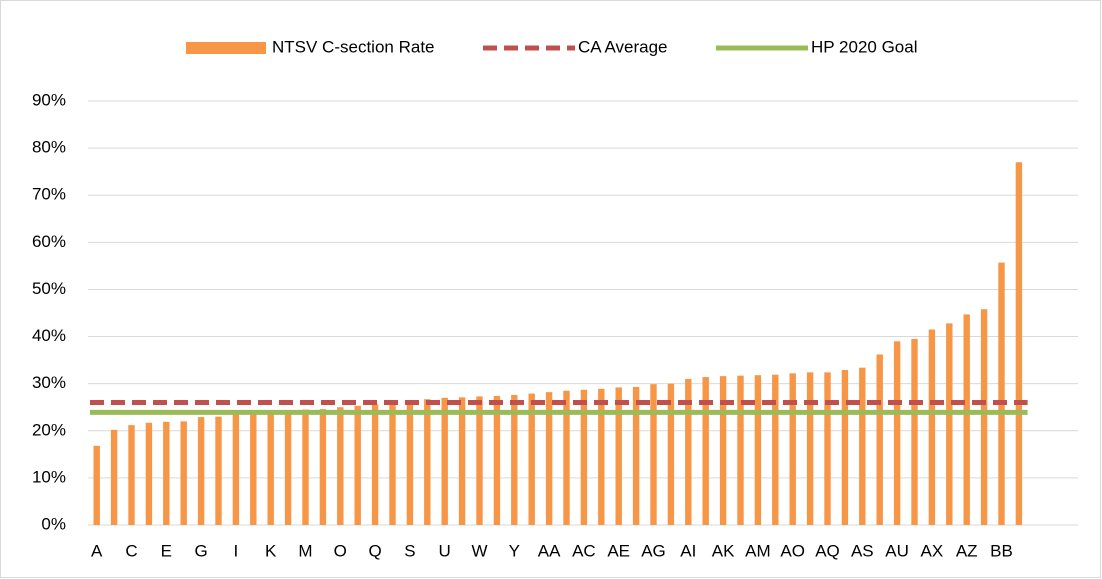 Image resolution: width=1102 pixels, height=579 pixels. I want to click on x-tick-label: AQ, so click(827, 550).